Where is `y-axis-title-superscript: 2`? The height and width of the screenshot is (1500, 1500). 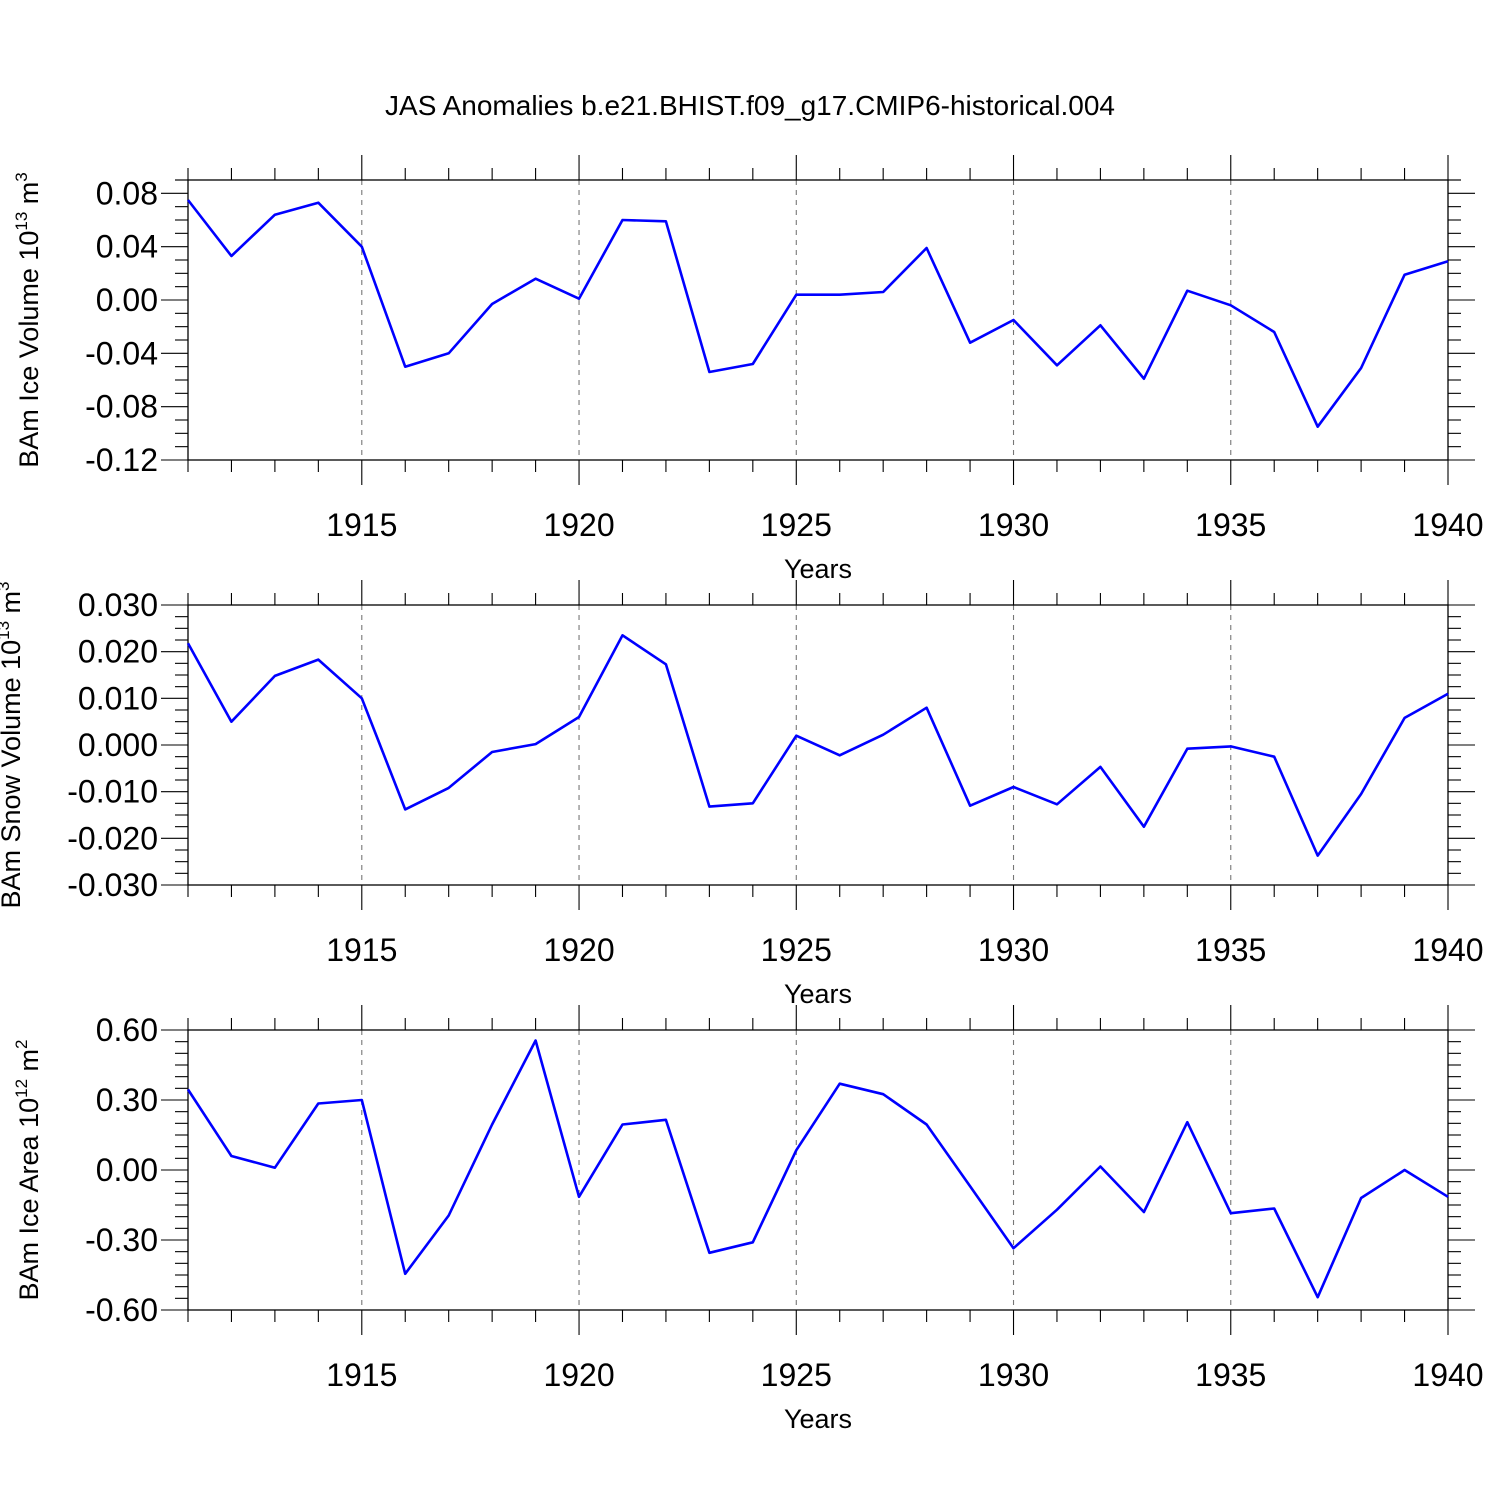 y-axis-title-superscript: 2 is located at coordinates (21, 1044).